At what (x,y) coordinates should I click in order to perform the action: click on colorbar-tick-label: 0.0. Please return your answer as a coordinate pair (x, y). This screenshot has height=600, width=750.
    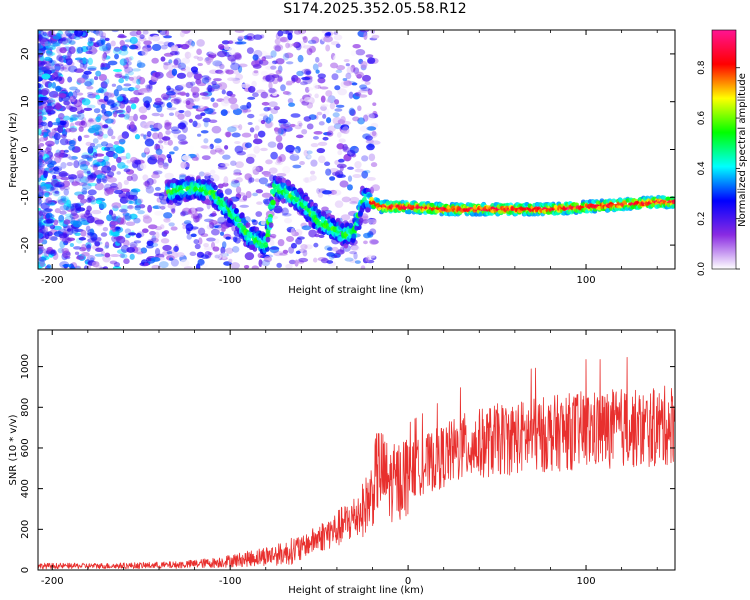
    Looking at the image, I should click on (702, 269).